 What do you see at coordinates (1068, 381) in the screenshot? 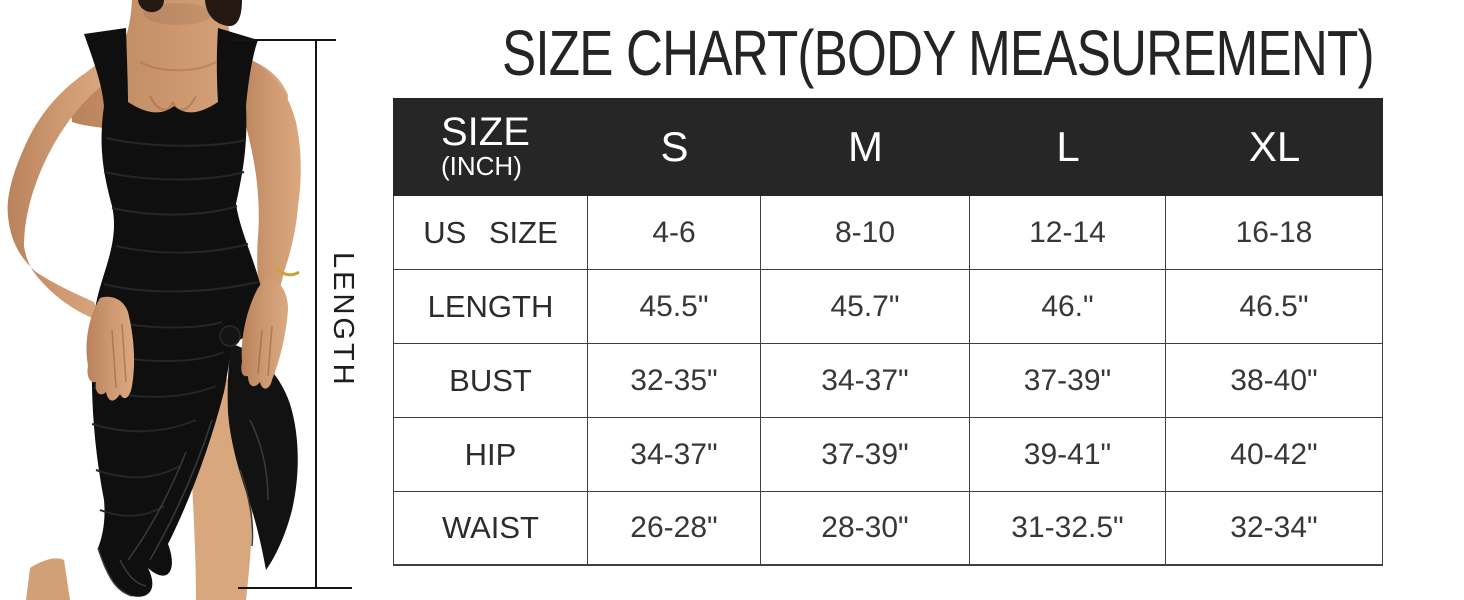
I see `cell-bust-l: 37-39"` at bounding box center [1068, 381].